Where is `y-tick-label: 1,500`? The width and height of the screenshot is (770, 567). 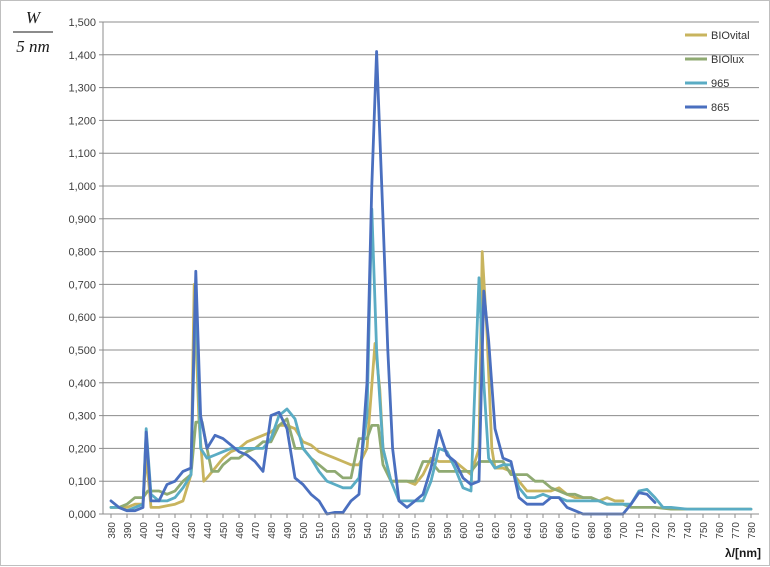 y-tick-label: 1,500 is located at coordinates (82, 23).